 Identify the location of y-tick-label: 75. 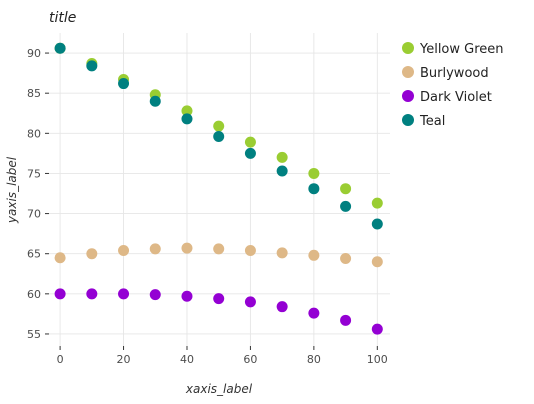
(34, 173).